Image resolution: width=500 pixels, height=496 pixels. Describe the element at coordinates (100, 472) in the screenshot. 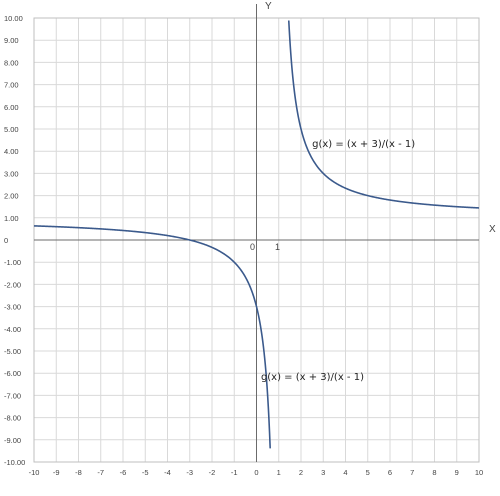

I see `x-tick-label: -7` at that location.